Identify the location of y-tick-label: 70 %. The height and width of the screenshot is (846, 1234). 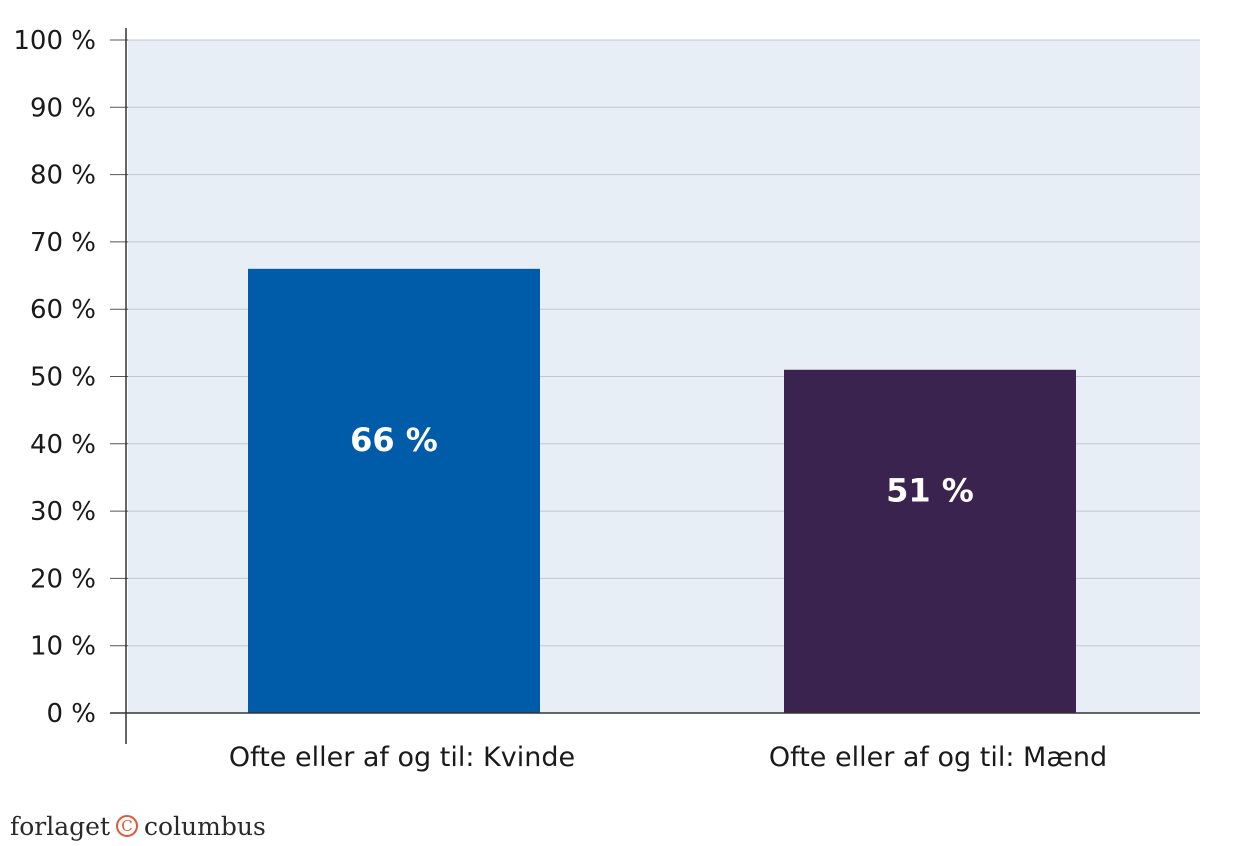
(63, 243).